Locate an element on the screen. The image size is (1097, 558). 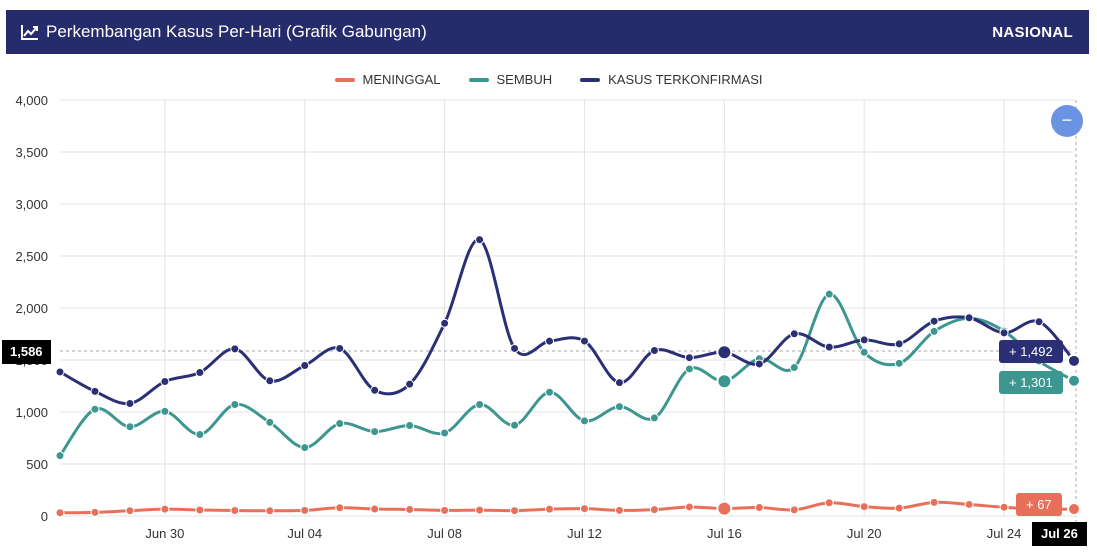
region-label: NASIONAL is located at coordinates (1032, 32).